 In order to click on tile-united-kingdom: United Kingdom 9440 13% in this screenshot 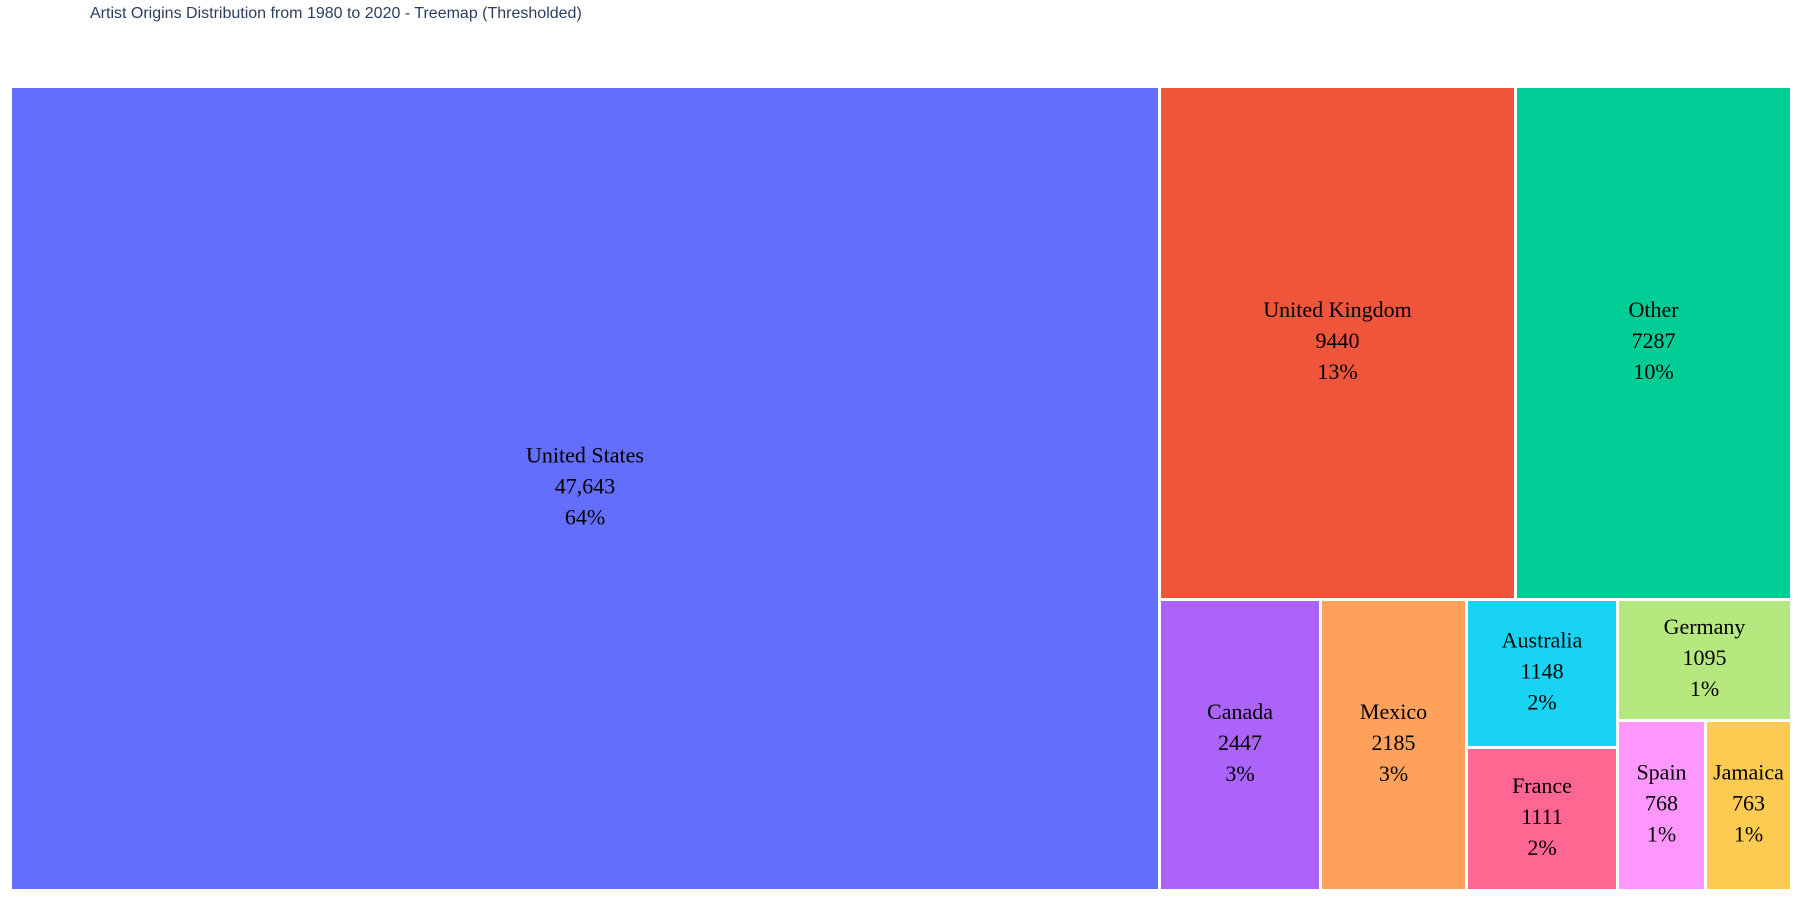, I will do `click(1337, 343)`.